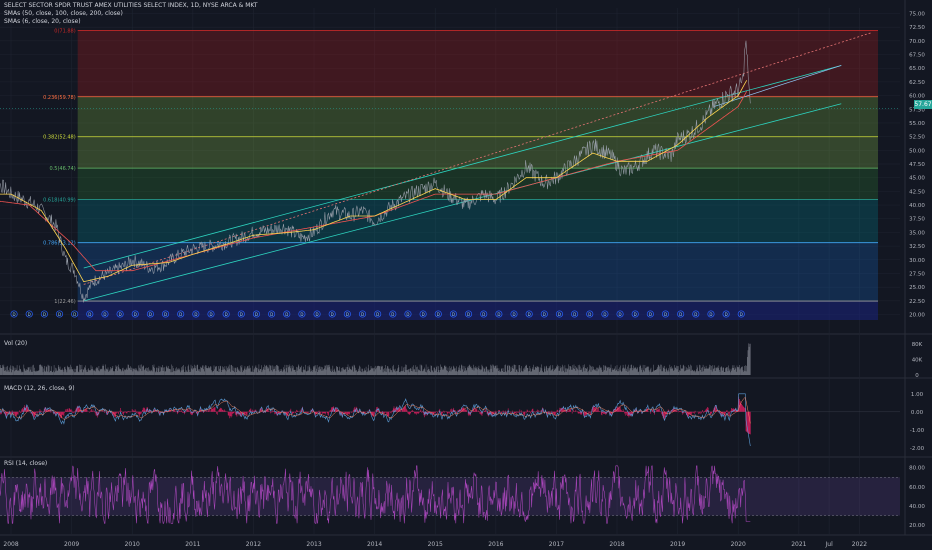  I want to click on rsi-pane, so click(450, 495).